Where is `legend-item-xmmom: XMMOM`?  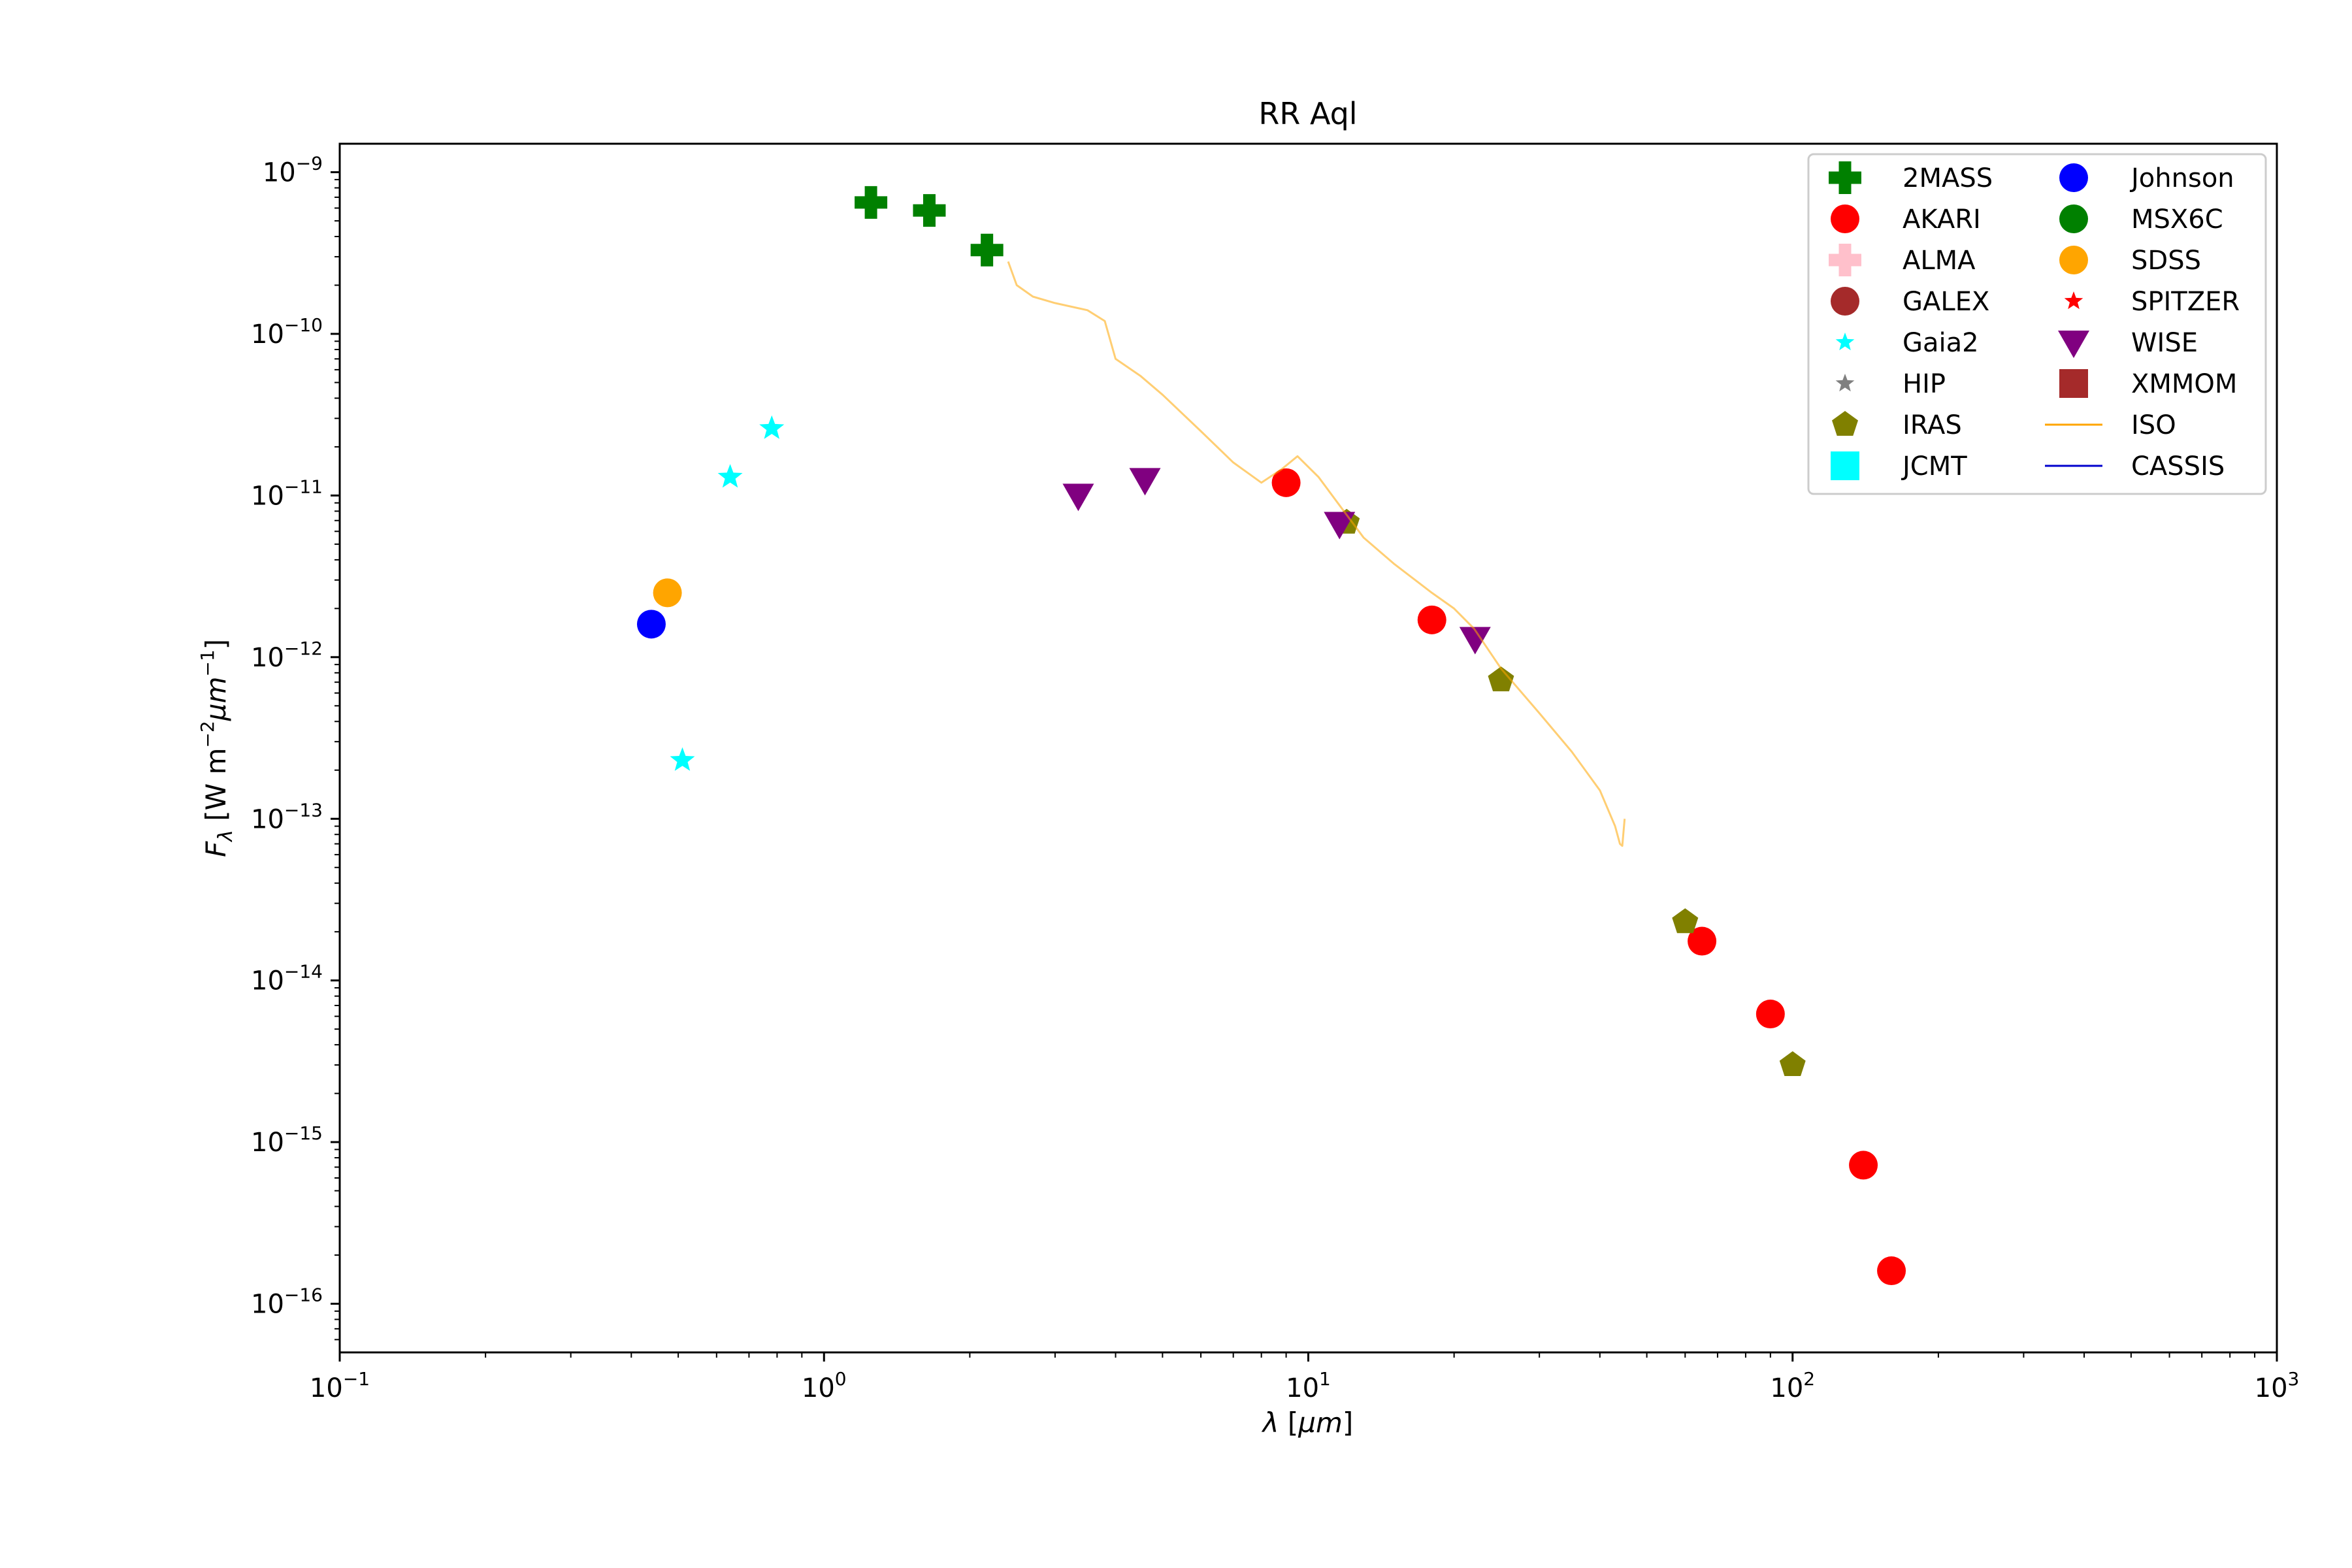 legend-item-xmmom: XMMOM is located at coordinates (2148, 384).